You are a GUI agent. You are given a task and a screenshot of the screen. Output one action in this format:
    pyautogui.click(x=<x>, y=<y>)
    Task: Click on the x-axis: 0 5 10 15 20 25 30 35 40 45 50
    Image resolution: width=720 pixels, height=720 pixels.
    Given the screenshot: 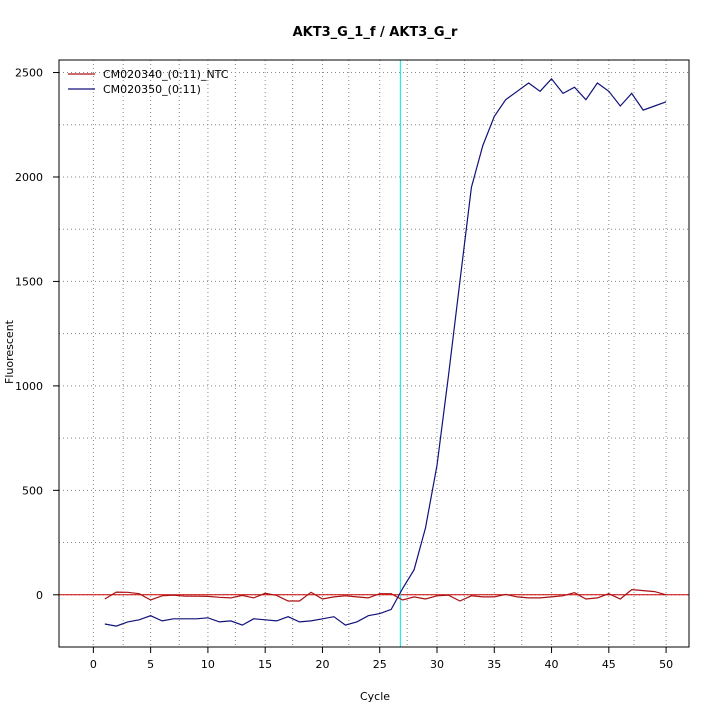 What is the action you would take?
    pyautogui.click(x=381, y=658)
    